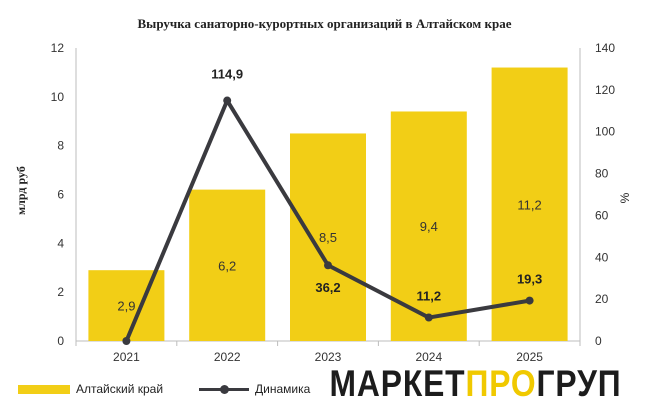 The width and height of the screenshot is (649, 418). What do you see at coordinates (429, 296) in the screenshot?
I see `line-data-label: 11,2` at bounding box center [429, 296].